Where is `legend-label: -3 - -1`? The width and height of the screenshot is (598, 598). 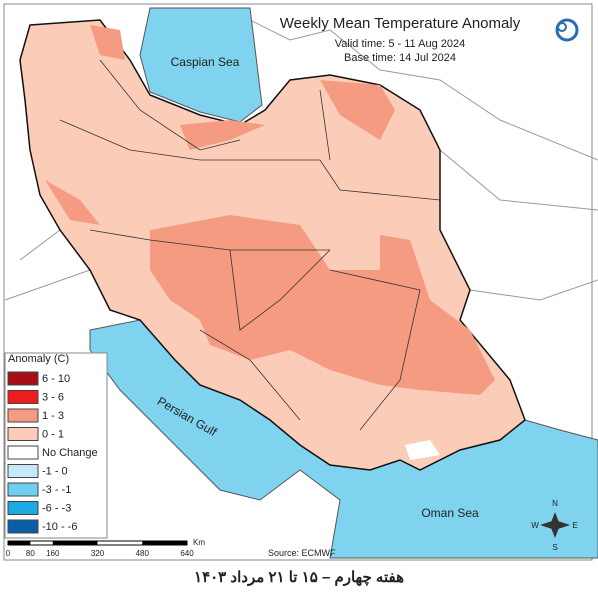
legend-label: -3 - -1 is located at coordinates (56, 490).